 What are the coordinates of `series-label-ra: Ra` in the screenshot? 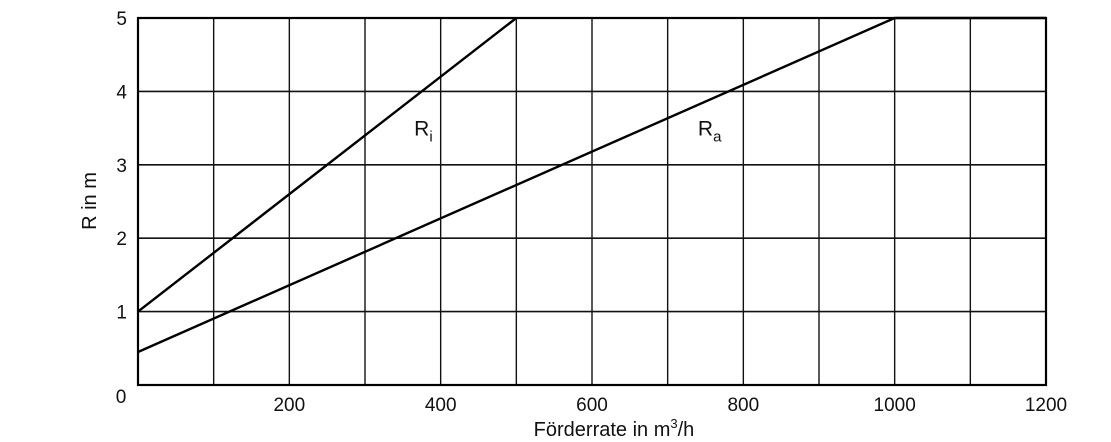 It's located at (710, 131).